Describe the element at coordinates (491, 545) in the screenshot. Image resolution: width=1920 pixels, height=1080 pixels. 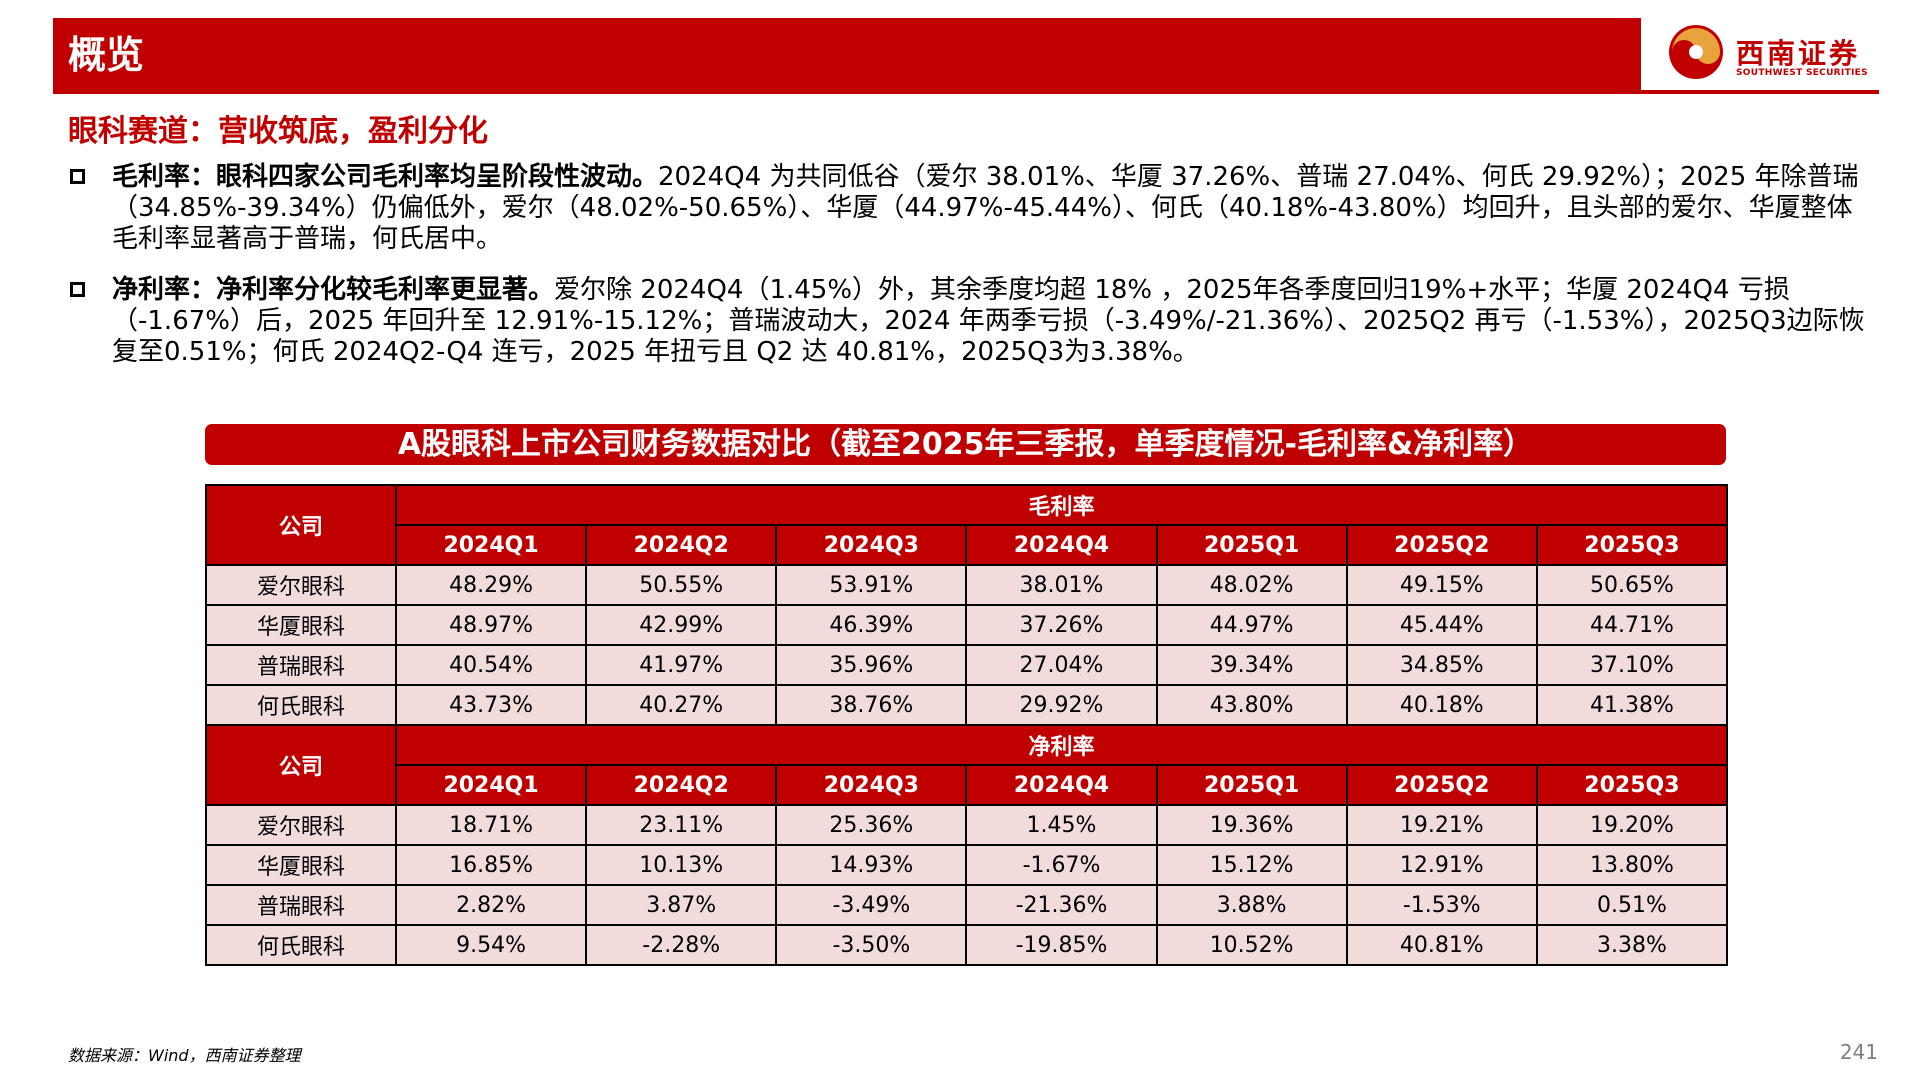
I see `quarter-header: 2024Q1` at that location.